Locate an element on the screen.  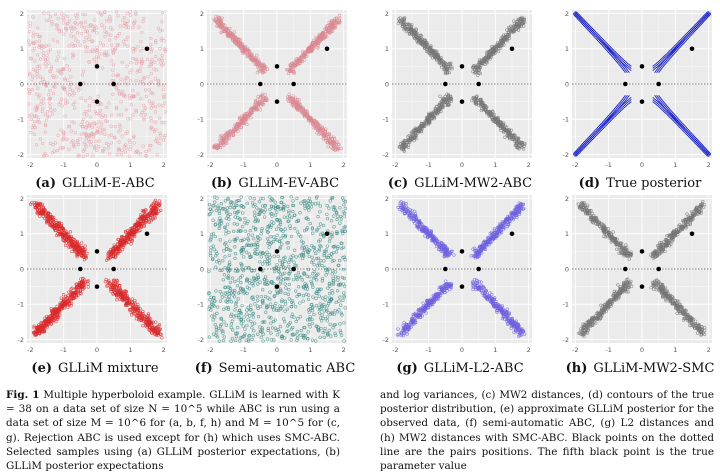
panel-label: (e) GLLiM mixture is located at coordinates (95, 368).